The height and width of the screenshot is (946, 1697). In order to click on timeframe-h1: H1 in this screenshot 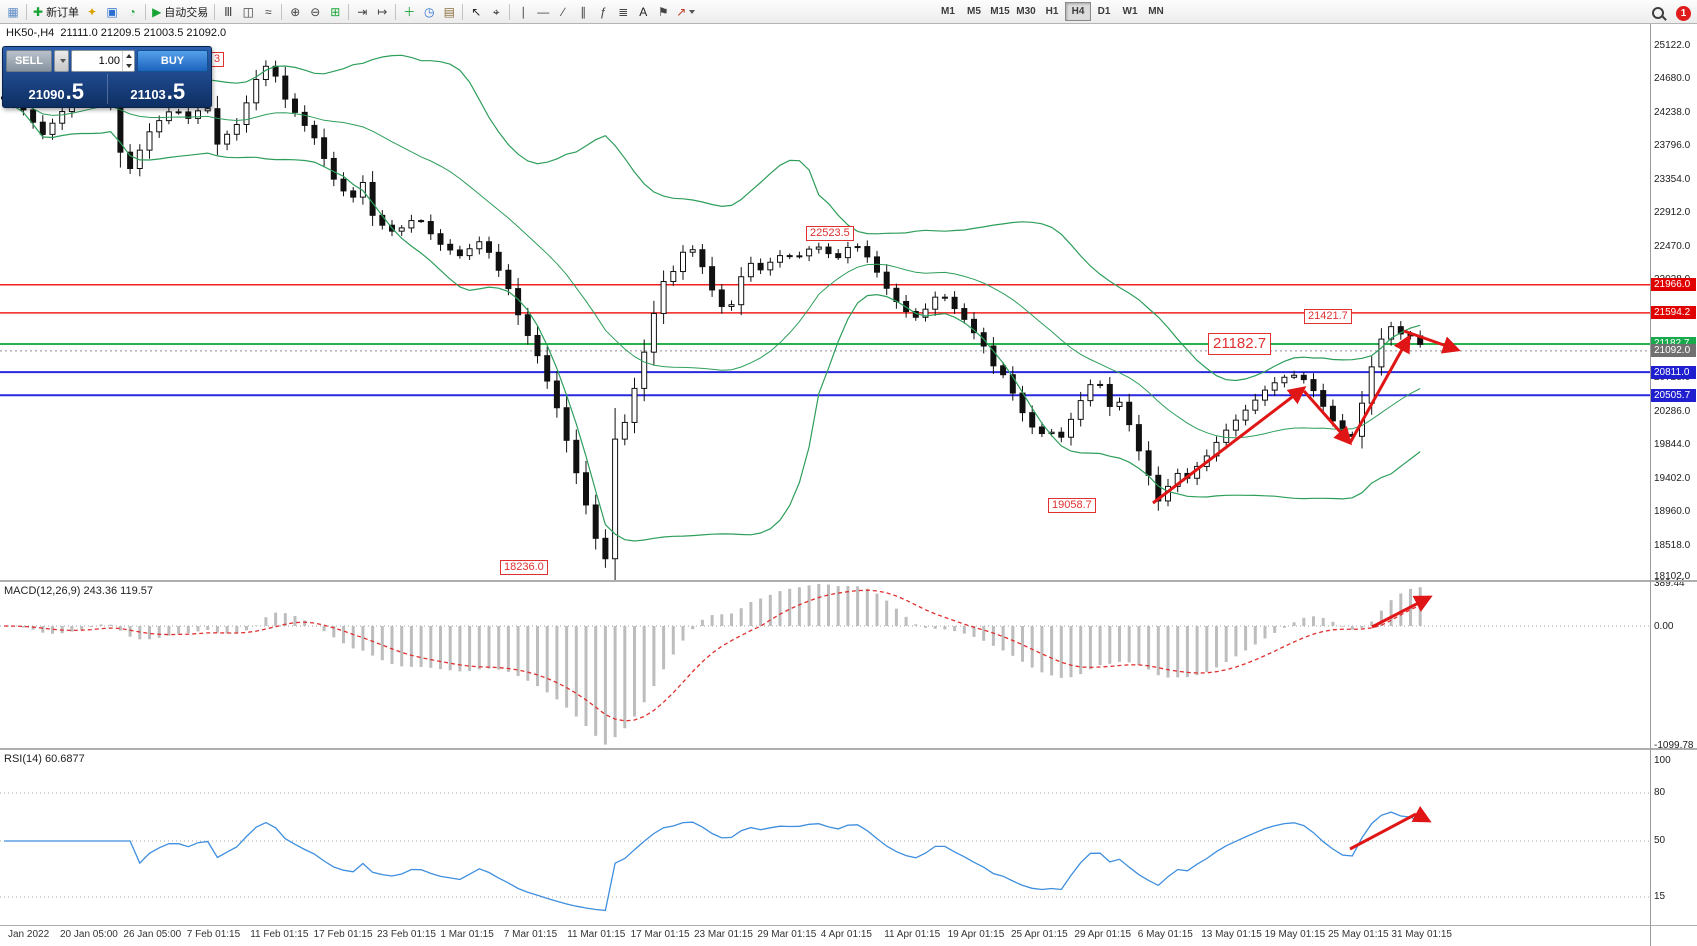, I will do `click(1052, 11)`.